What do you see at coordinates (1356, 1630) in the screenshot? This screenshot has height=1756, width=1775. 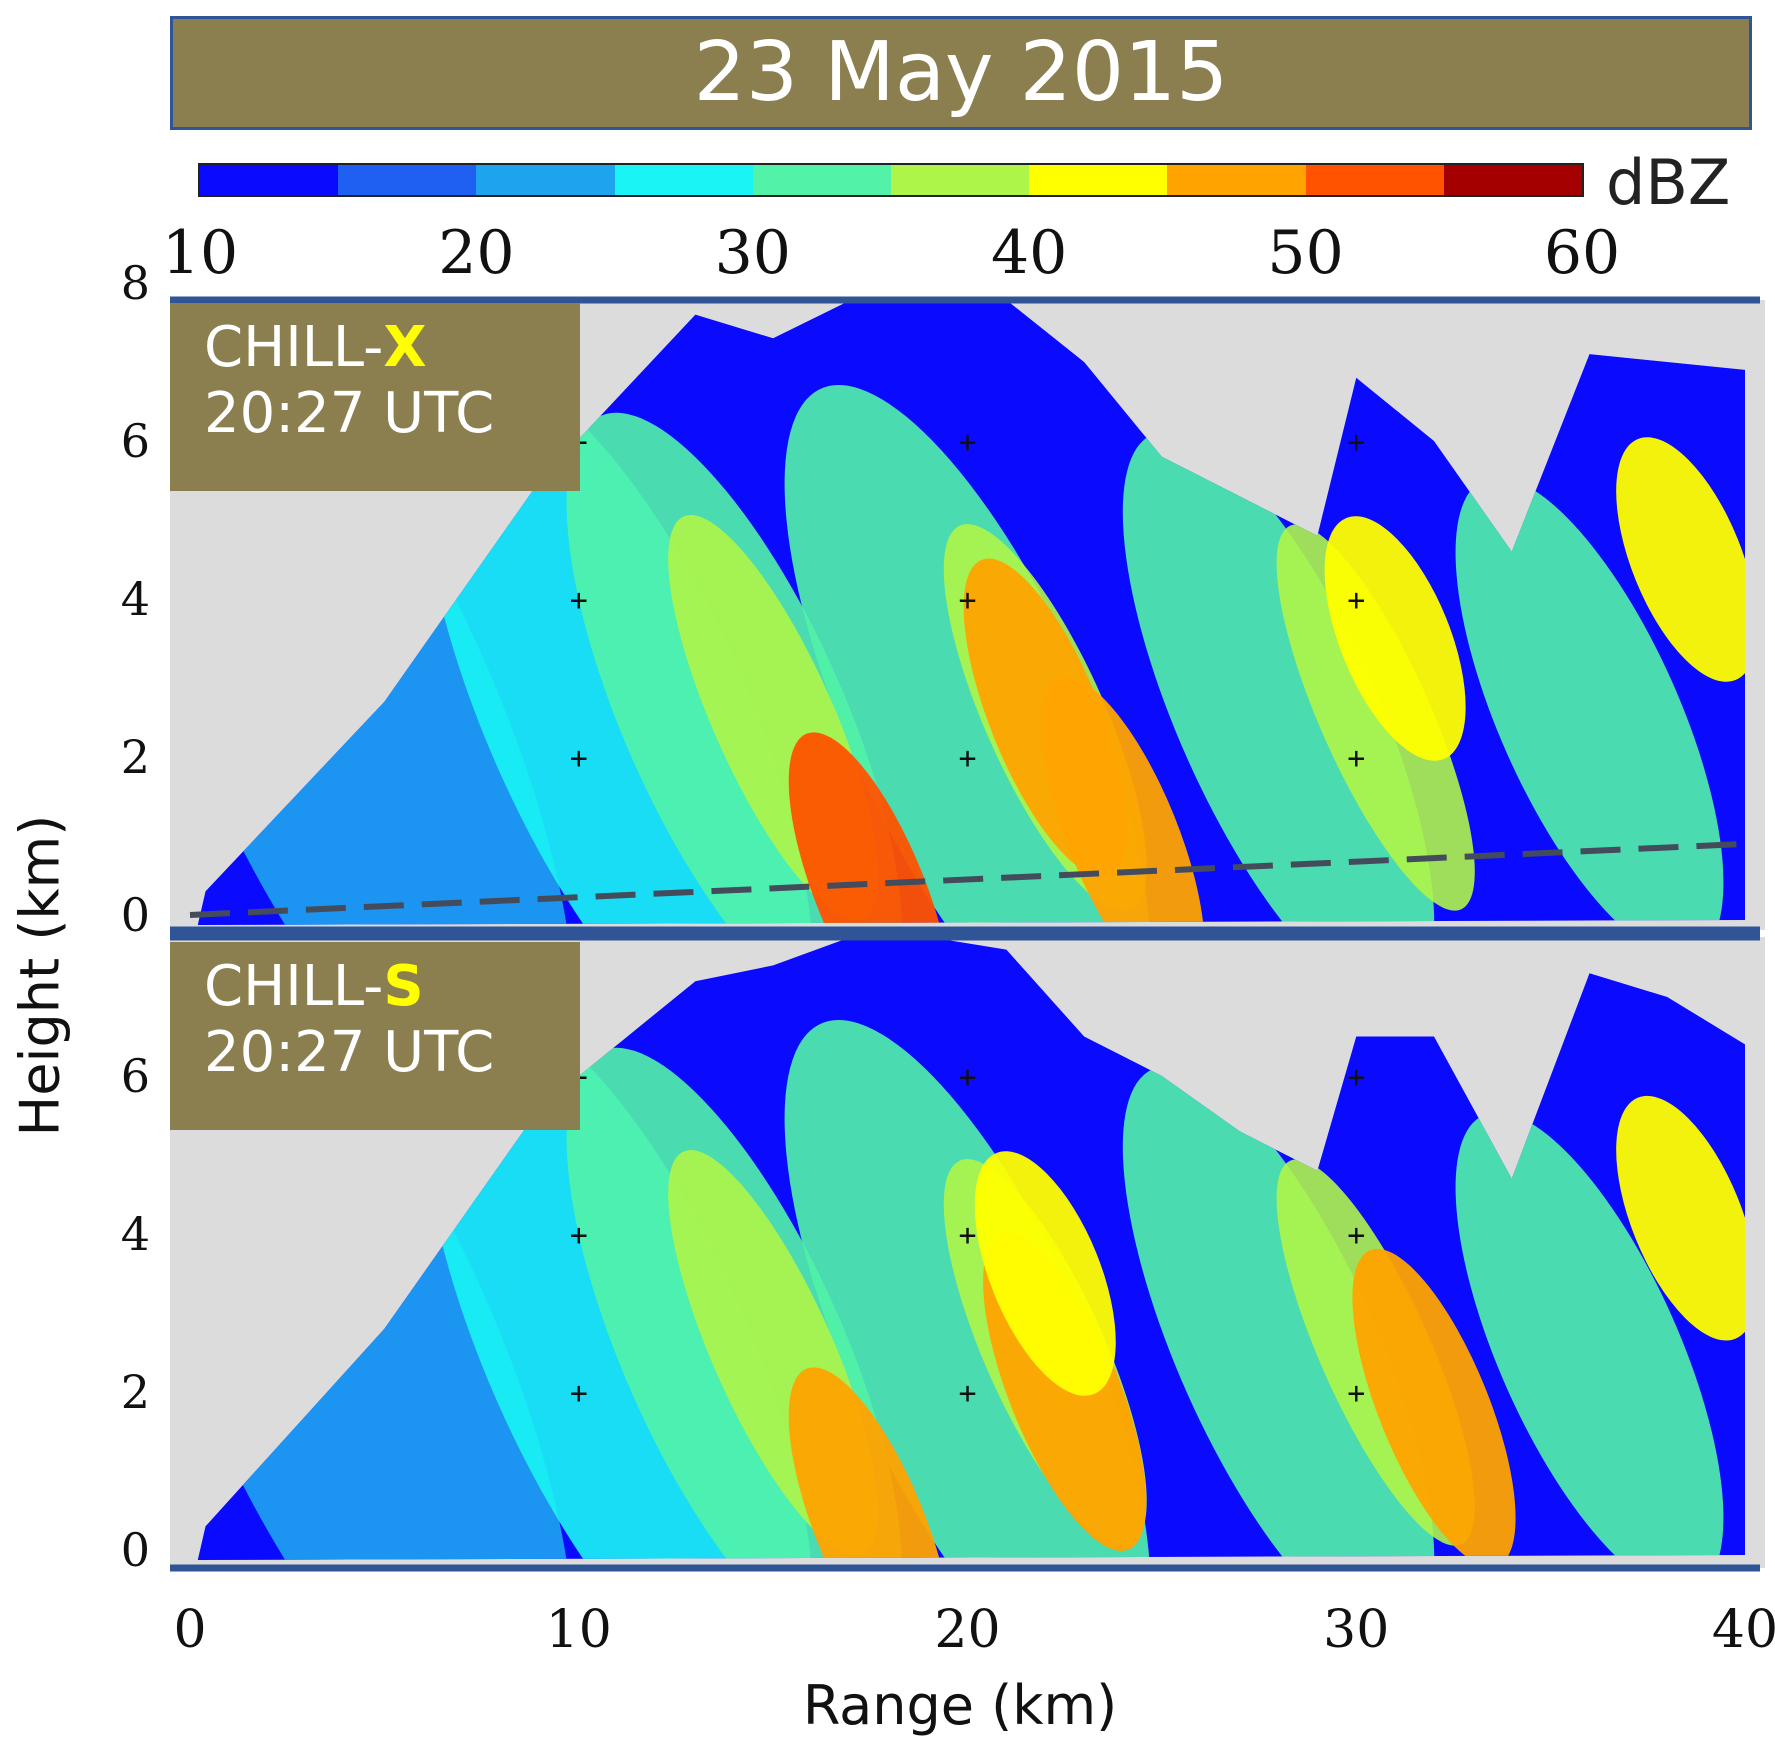 I see `x-tick-label: 30` at bounding box center [1356, 1630].